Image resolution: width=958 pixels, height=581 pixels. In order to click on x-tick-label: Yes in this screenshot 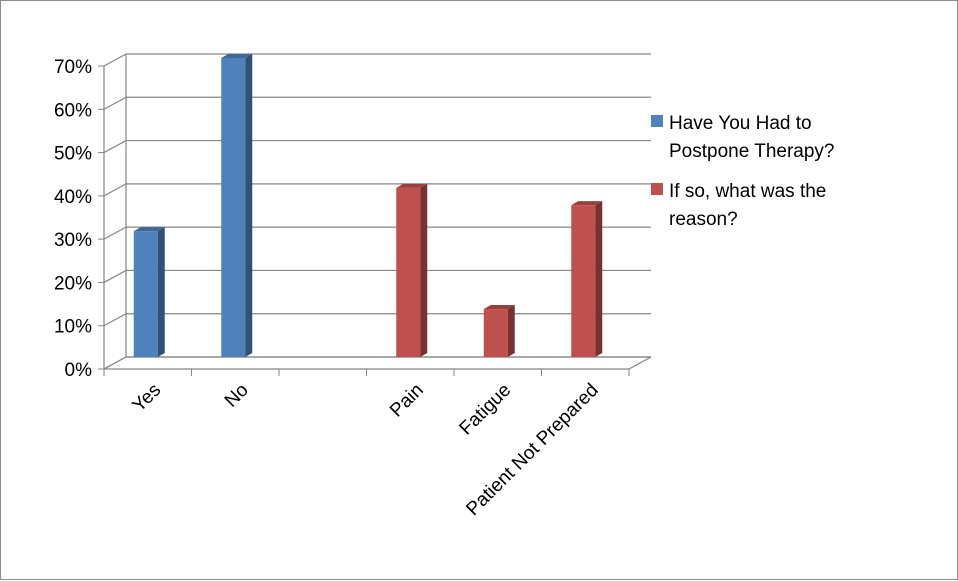, I will do `click(147, 398)`.